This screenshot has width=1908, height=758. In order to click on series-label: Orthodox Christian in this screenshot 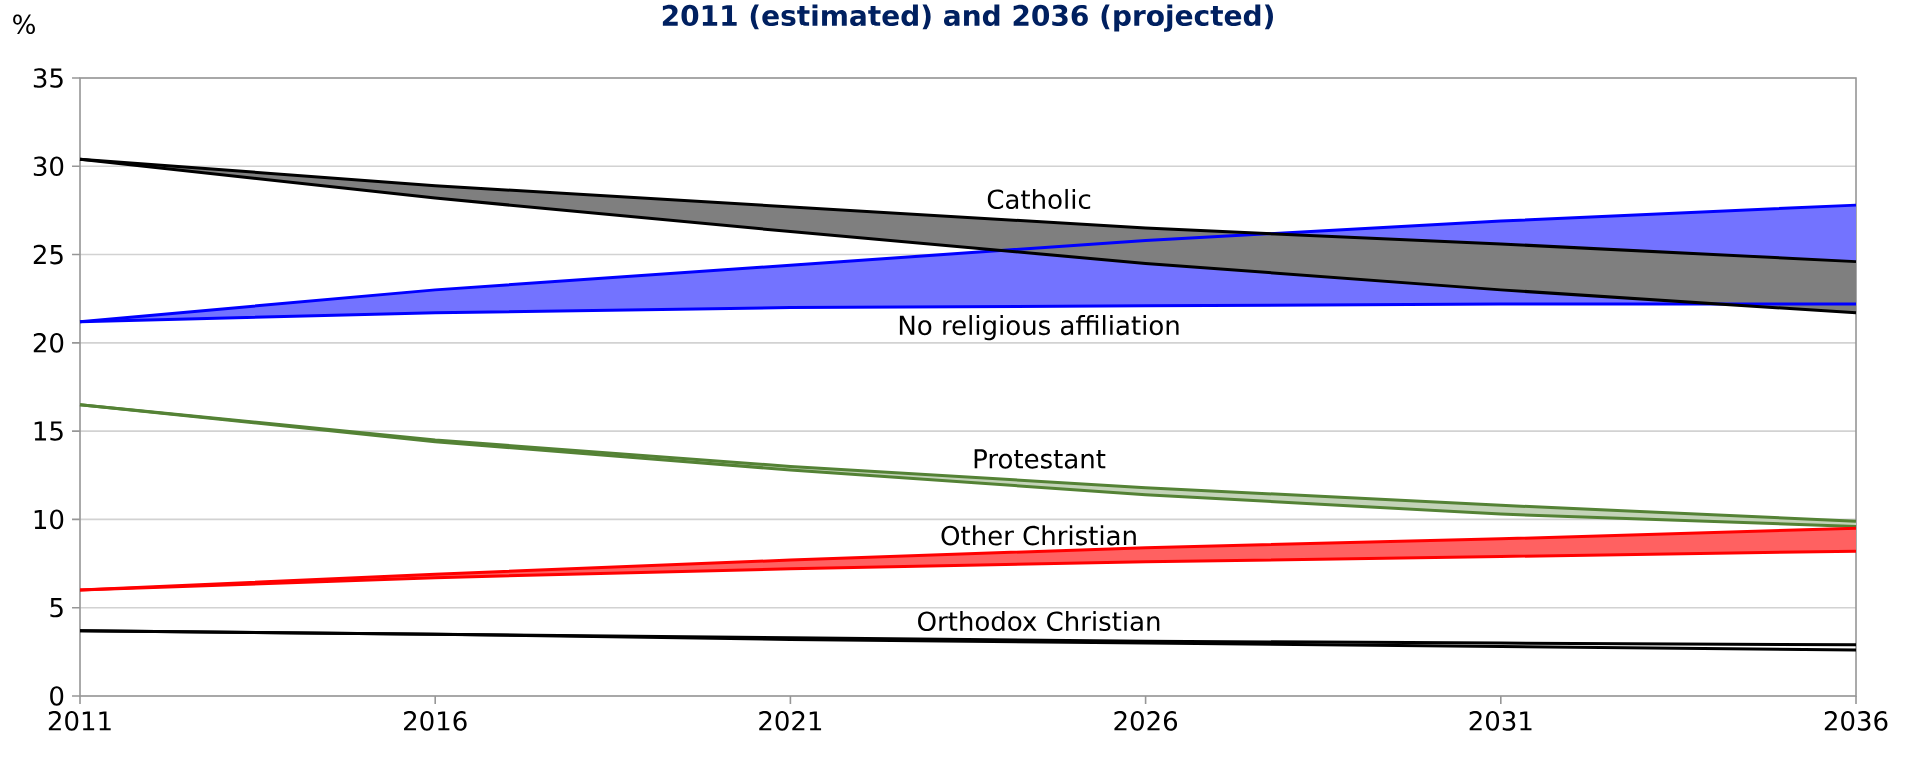, I will do `click(1039, 621)`.